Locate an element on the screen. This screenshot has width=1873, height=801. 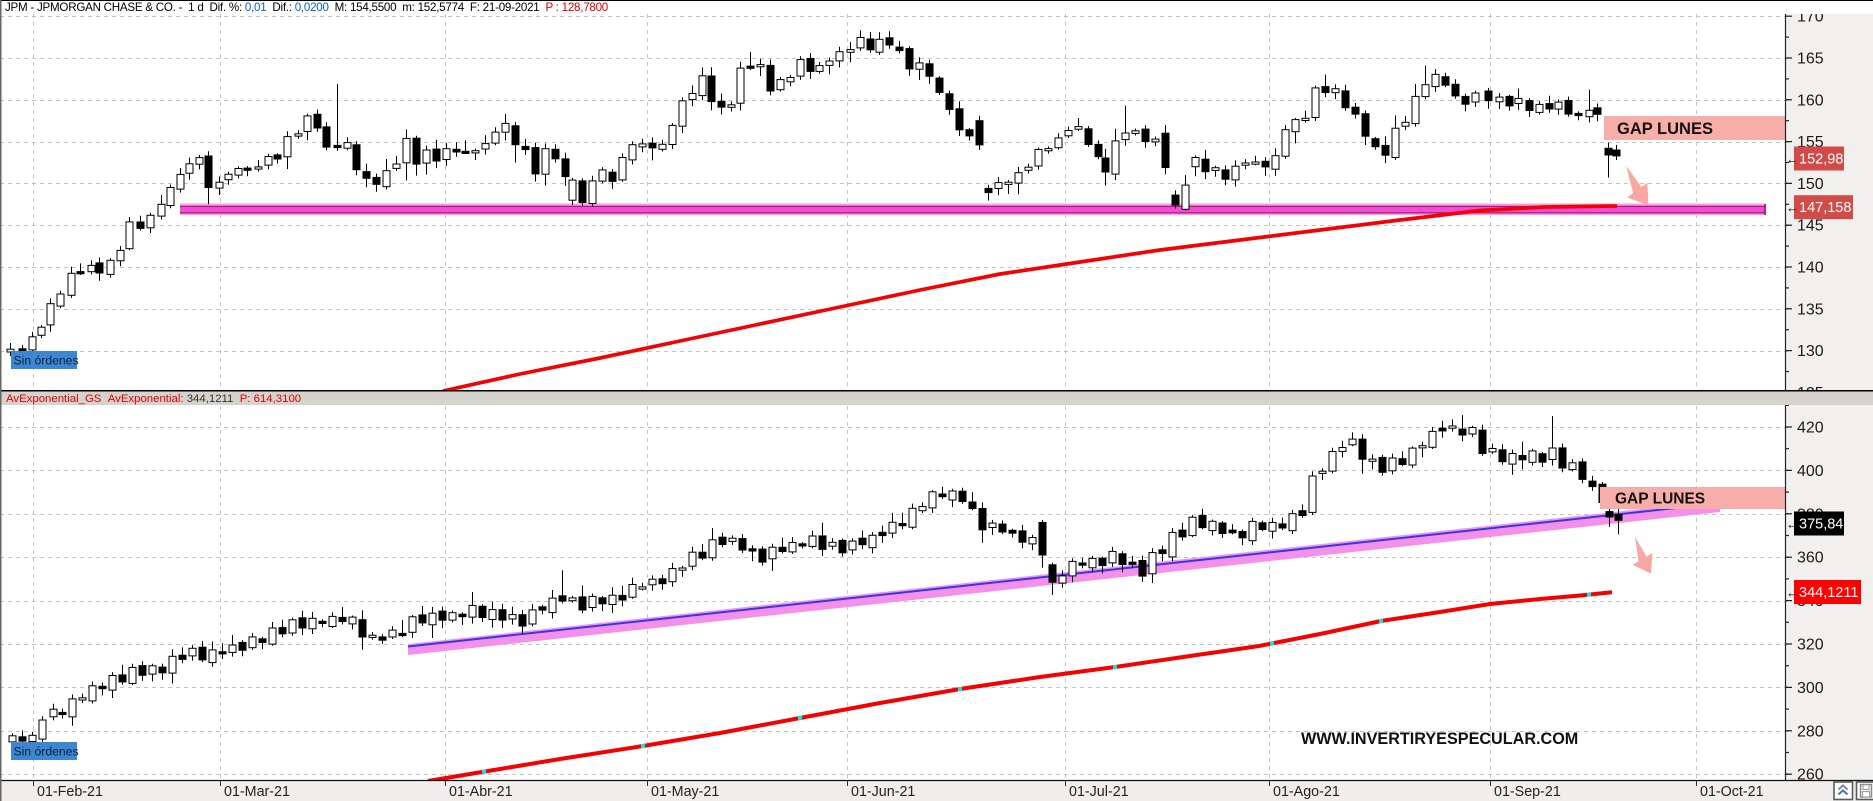
svg-text: 135 is located at coordinates (1810, 309).